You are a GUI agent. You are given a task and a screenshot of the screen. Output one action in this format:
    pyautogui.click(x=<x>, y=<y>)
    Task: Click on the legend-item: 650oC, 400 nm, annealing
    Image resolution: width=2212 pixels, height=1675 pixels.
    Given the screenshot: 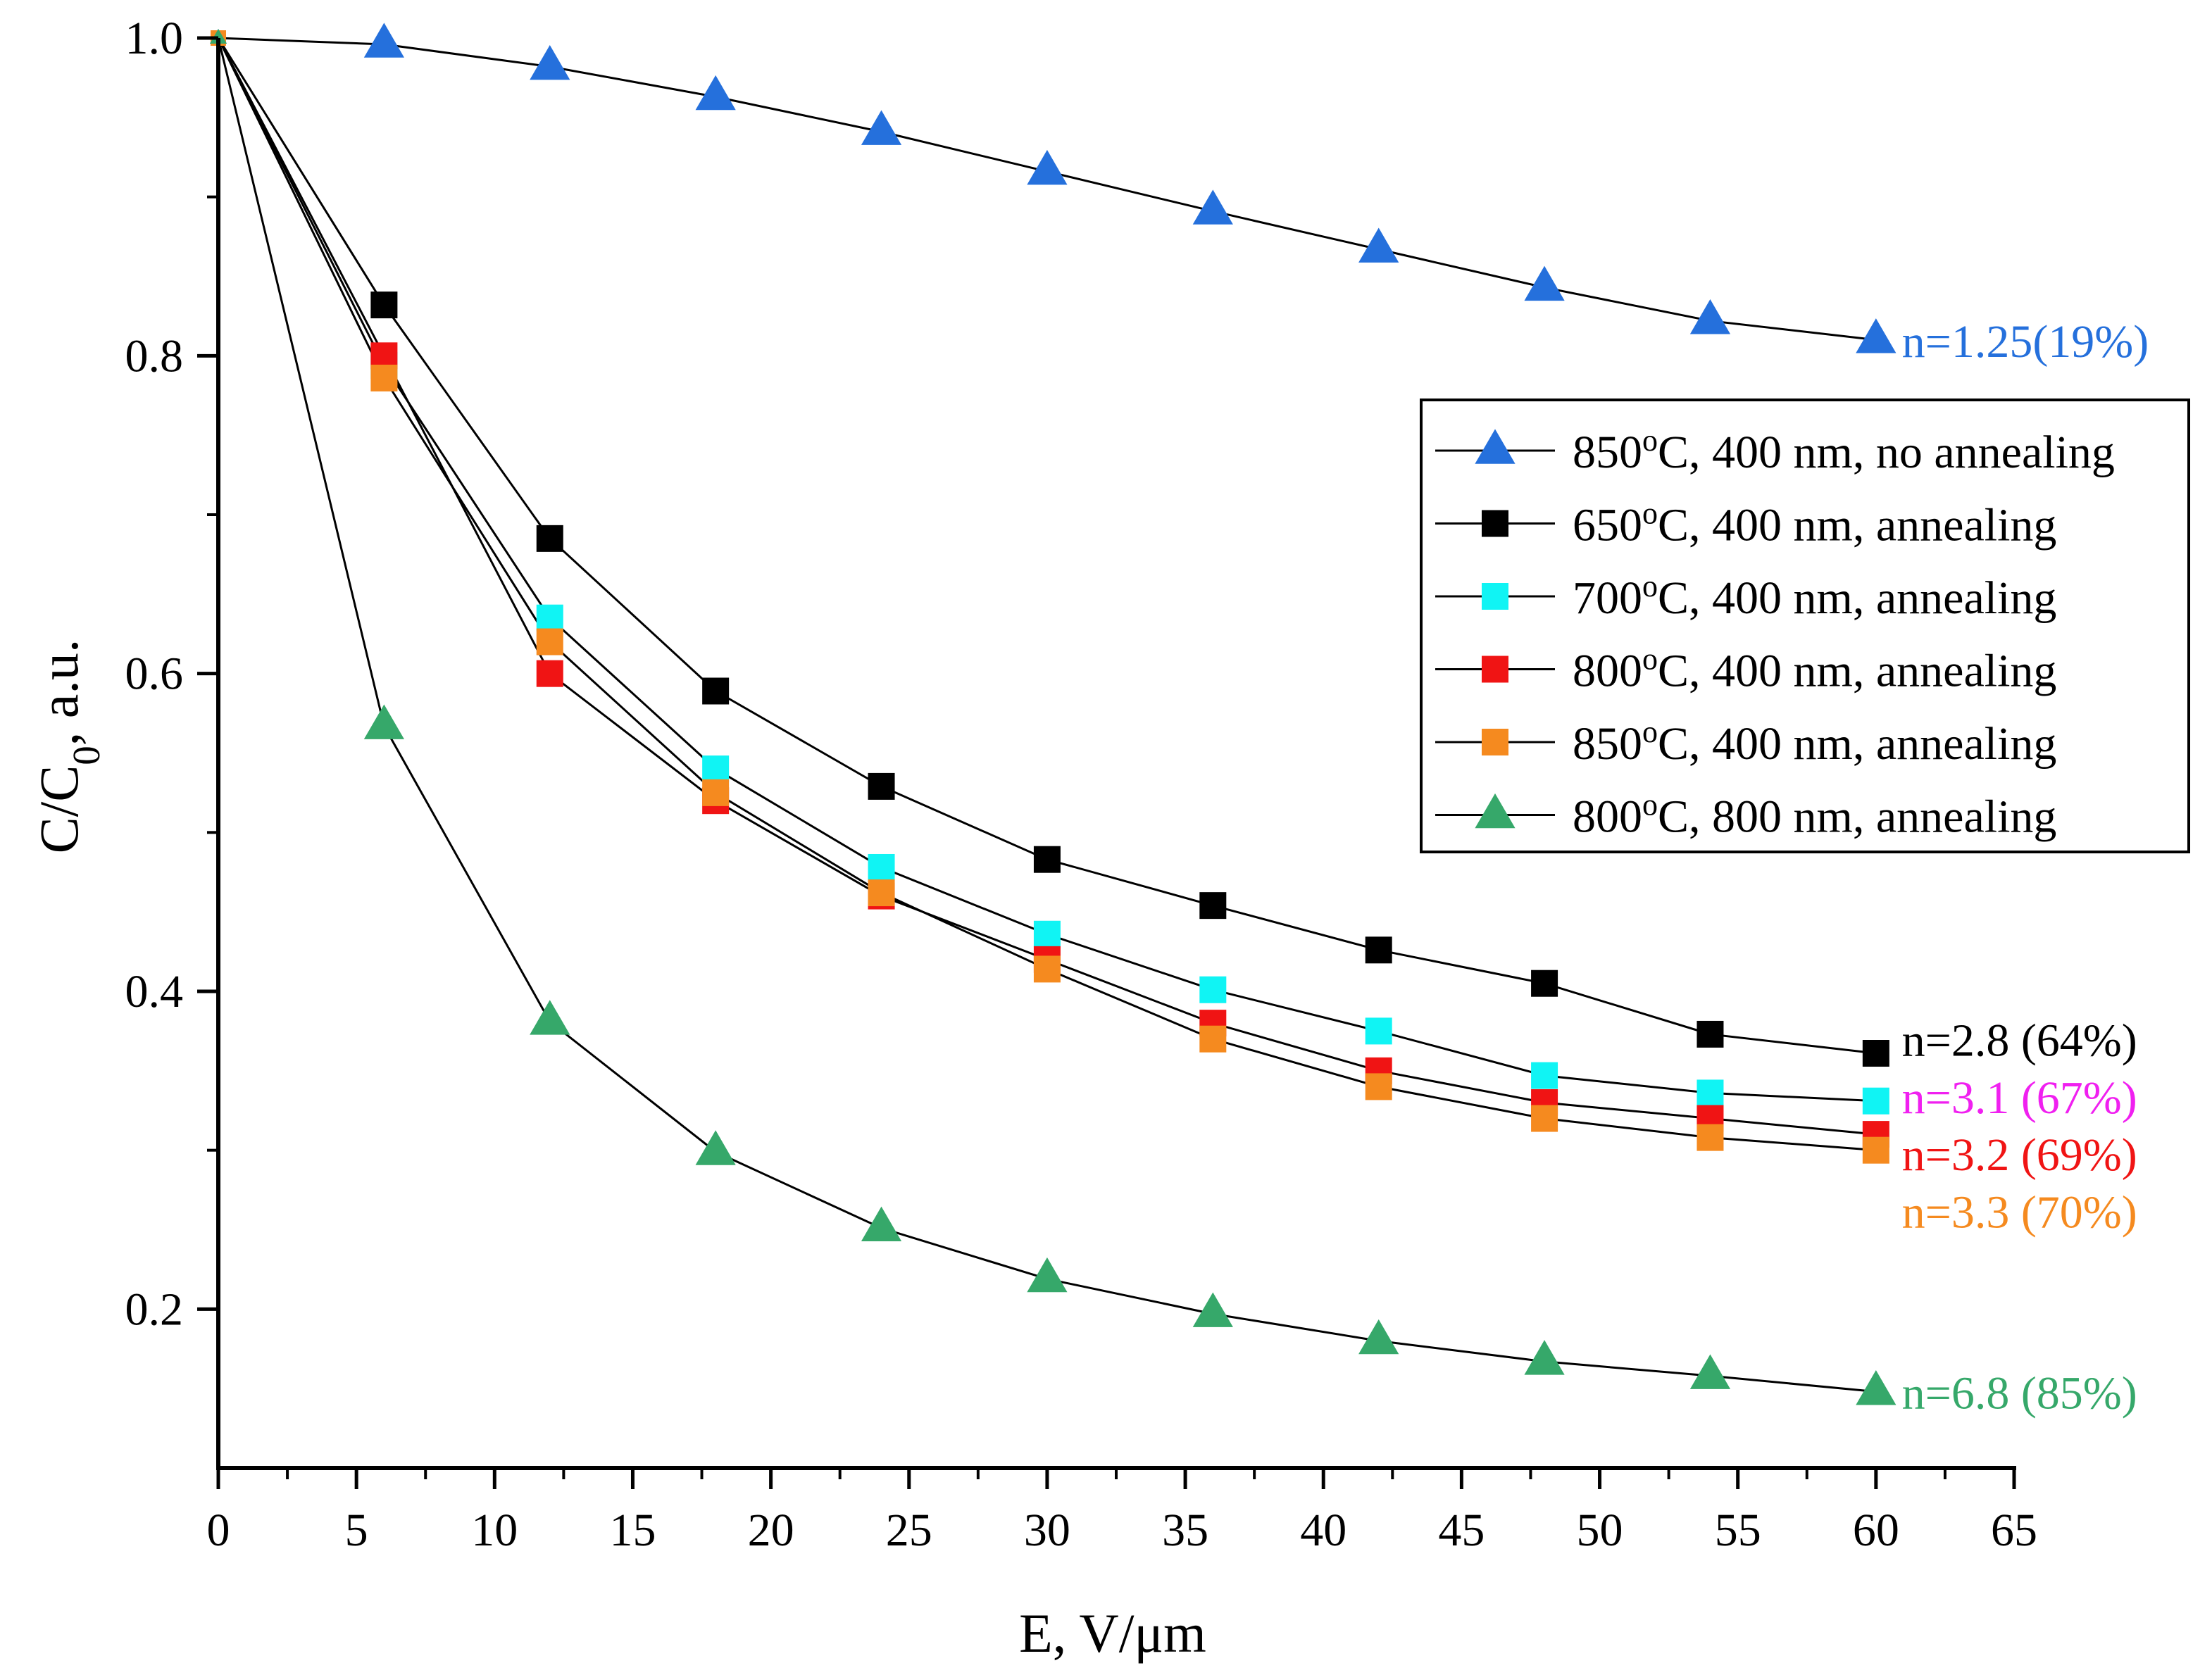 What is the action you would take?
    pyautogui.click(x=1745, y=523)
    